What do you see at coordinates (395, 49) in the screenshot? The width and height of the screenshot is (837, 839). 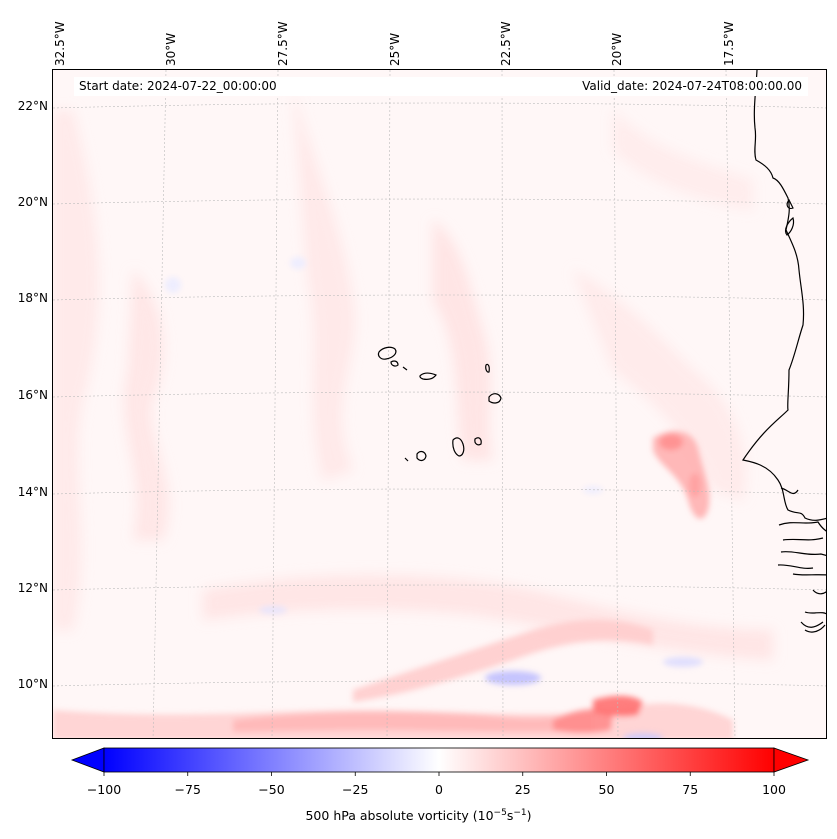 I see `lon-label: 25°W` at bounding box center [395, 49].